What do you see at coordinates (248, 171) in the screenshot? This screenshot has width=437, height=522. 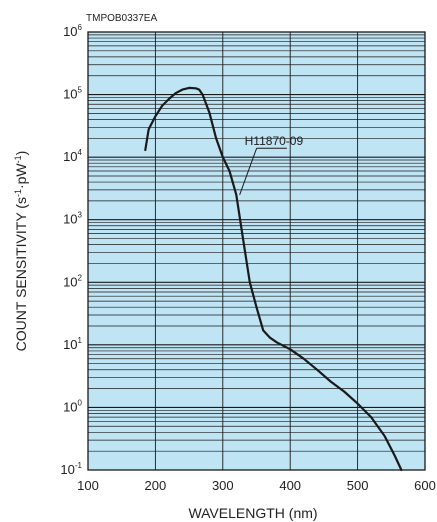 I see `annotation-leader-line` at bounding box center [248, 171].